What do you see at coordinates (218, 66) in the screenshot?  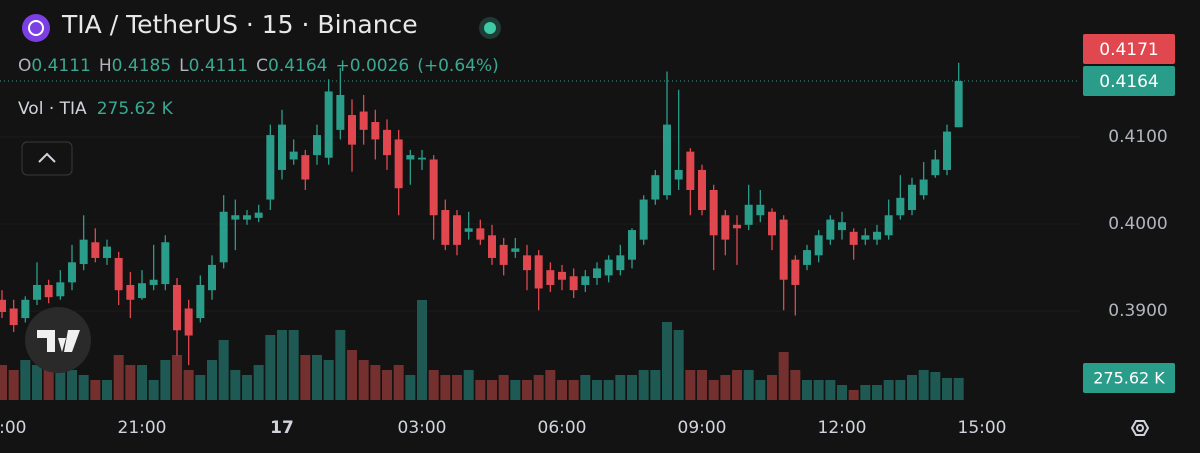 I see `ohlc-value: 0.4111` at bounding box center [218, 66].